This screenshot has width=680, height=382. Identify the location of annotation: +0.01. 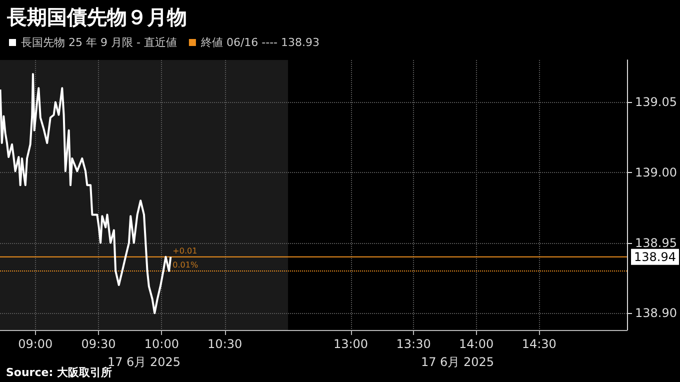
(185, 251).